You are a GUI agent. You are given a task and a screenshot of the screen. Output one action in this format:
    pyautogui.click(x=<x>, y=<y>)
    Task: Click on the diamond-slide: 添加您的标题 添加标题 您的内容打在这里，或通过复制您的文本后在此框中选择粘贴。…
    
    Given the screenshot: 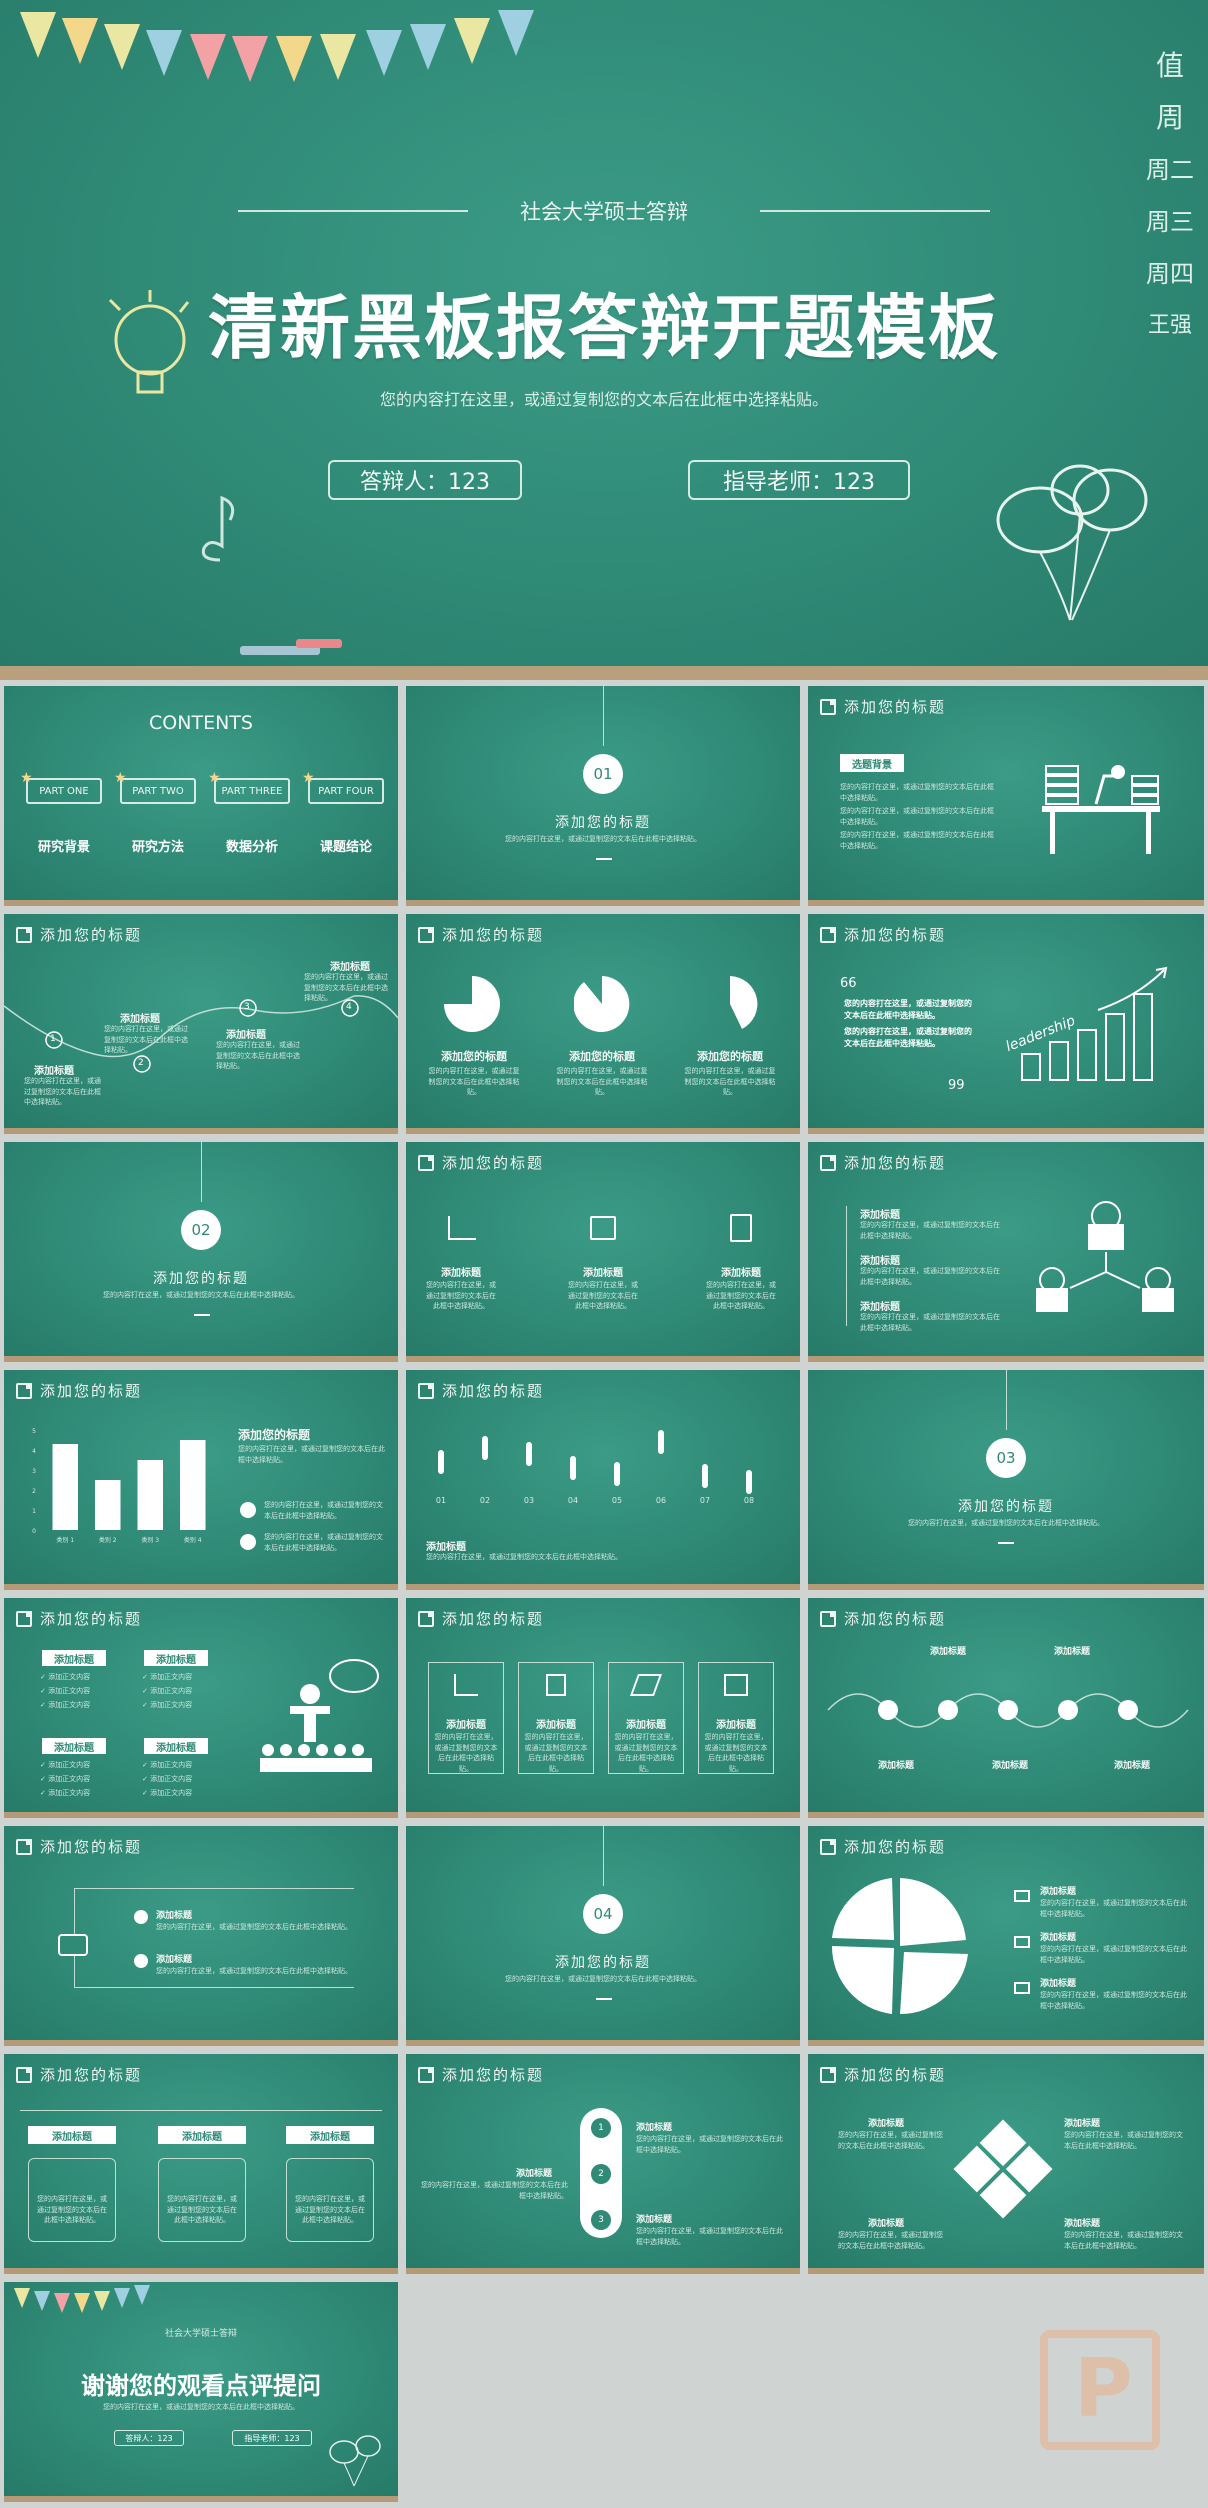 What is the action you would take?
    pyautogui.click(x=1006, y=2164)
    